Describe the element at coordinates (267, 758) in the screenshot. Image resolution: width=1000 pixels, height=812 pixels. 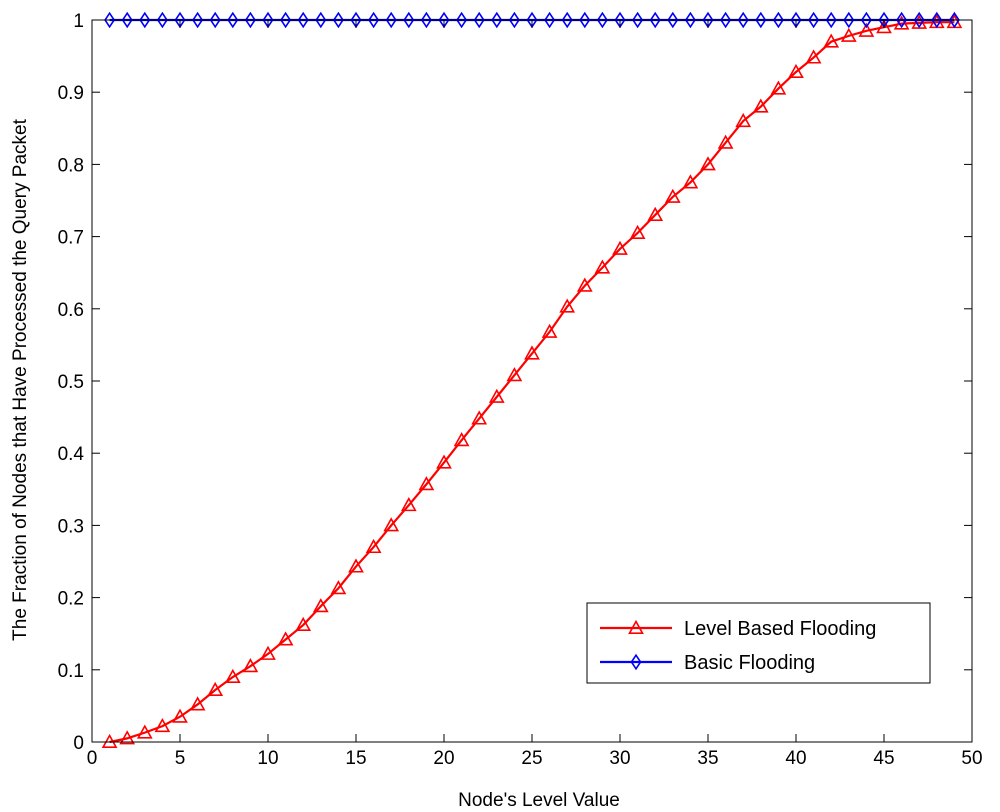
I see `x-tick-label: 10` at that location.